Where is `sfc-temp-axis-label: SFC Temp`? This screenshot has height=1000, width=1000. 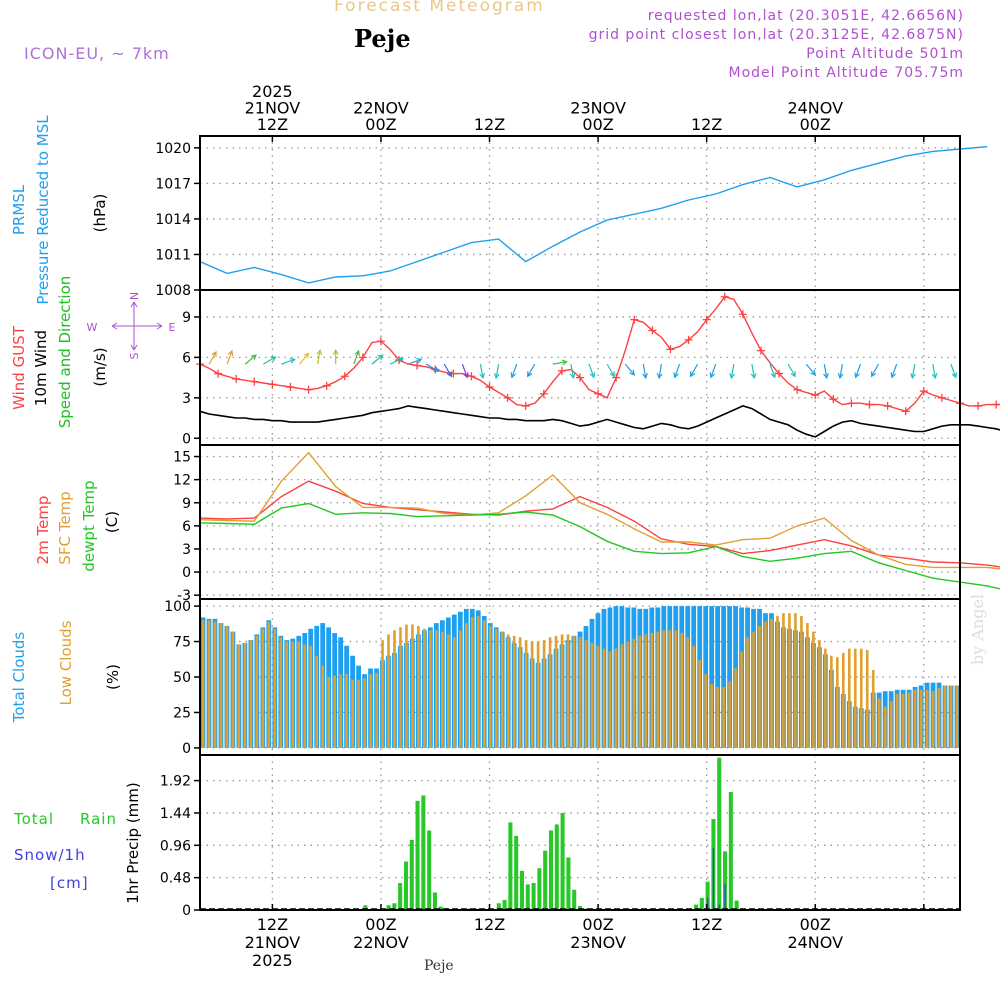
sfc-temp-axis-label: SFC Temp is located at coordinates (65, 527).